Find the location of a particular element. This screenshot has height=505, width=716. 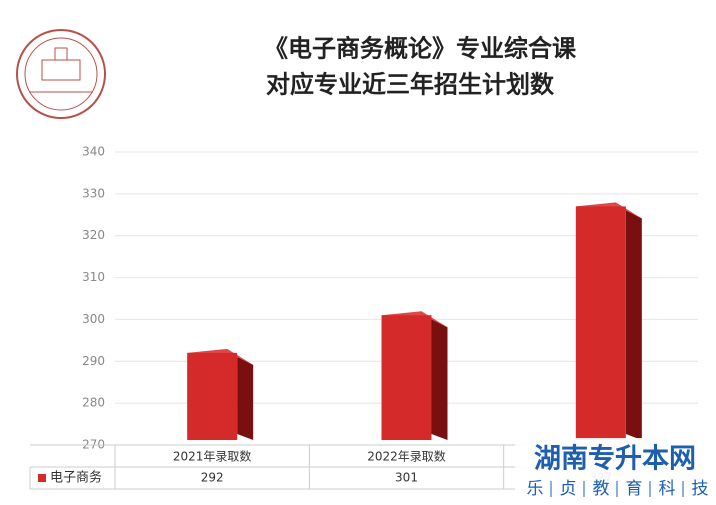

watermark-title: 湖南专升本网 is located at coordinates (615, 459).